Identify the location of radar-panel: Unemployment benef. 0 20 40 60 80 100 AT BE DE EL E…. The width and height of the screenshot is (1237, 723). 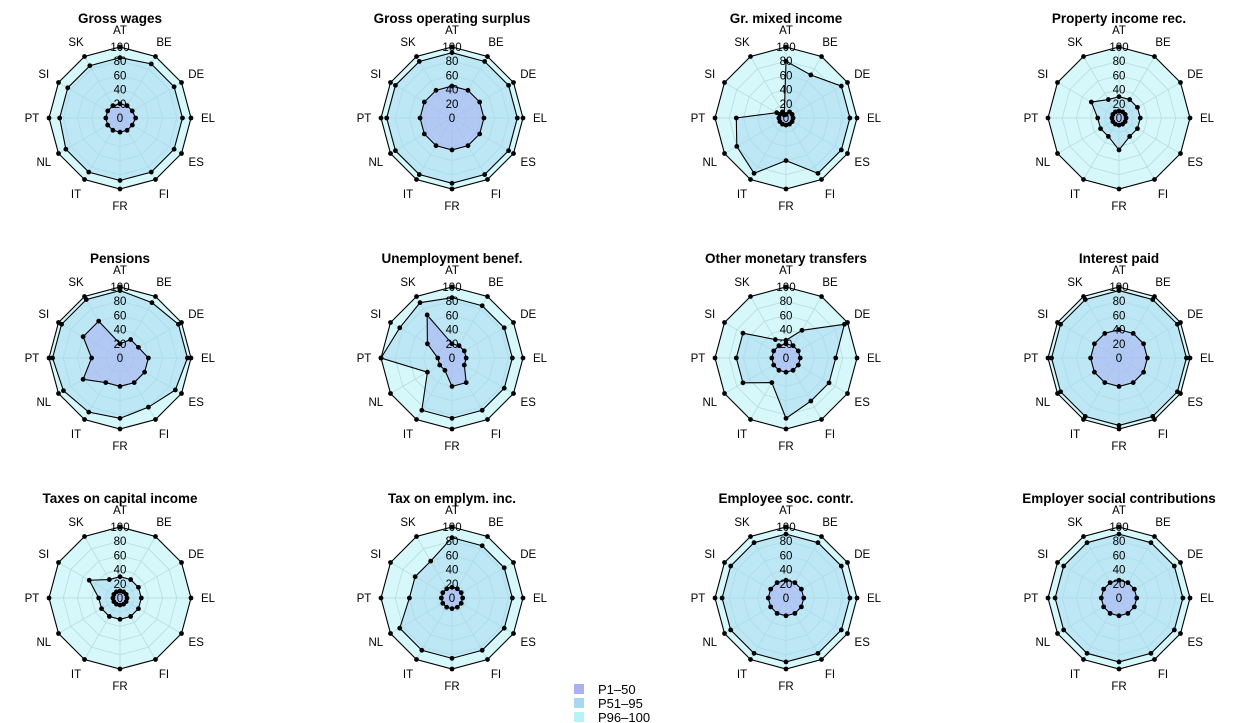
(452, 352).